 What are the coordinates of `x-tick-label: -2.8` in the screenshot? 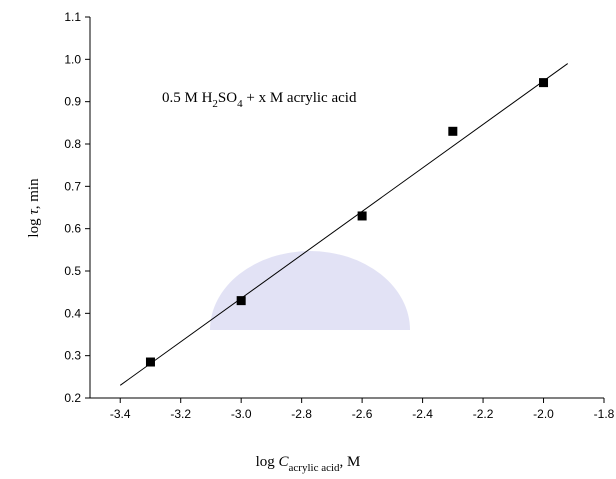 It's located at (301, 414).